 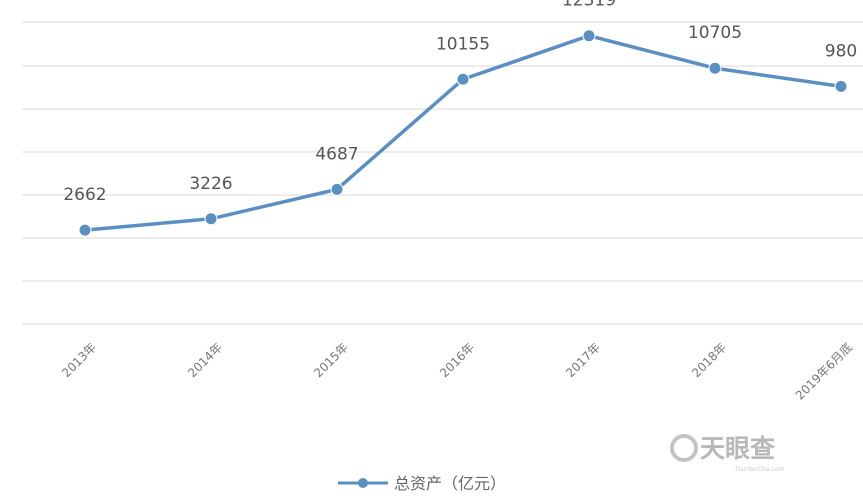 What do you see at coordinates (84, 195) in the screenshot?
I see `data-label: 2662` at bounding box center [84, 195].